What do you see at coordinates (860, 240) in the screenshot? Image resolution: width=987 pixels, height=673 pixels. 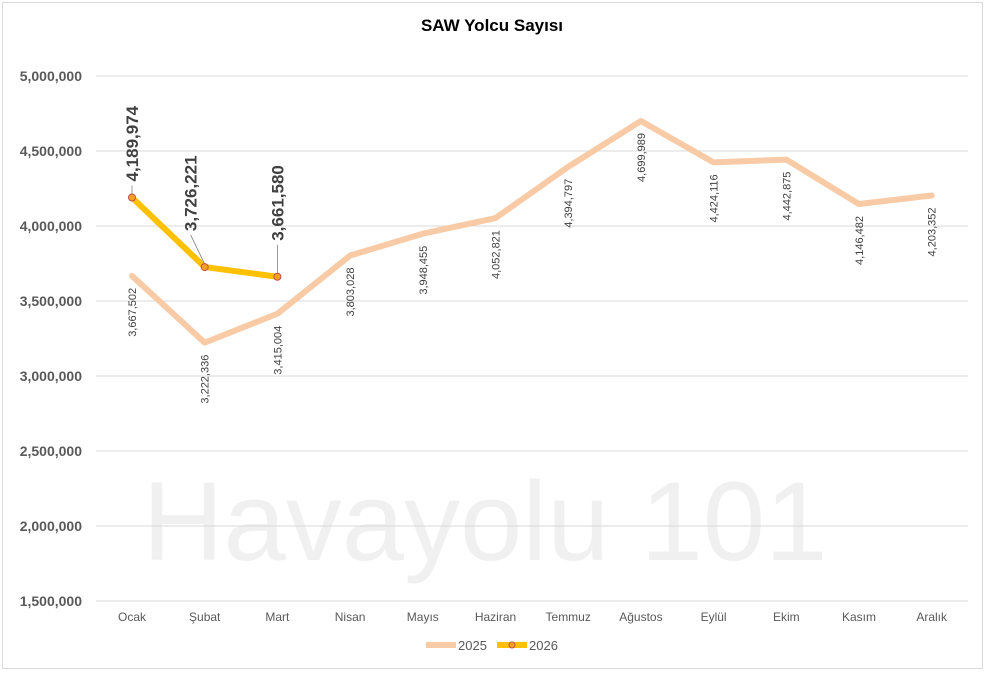 I see `data-label-2025: 4,146,482` at bounding box center [860, 240].